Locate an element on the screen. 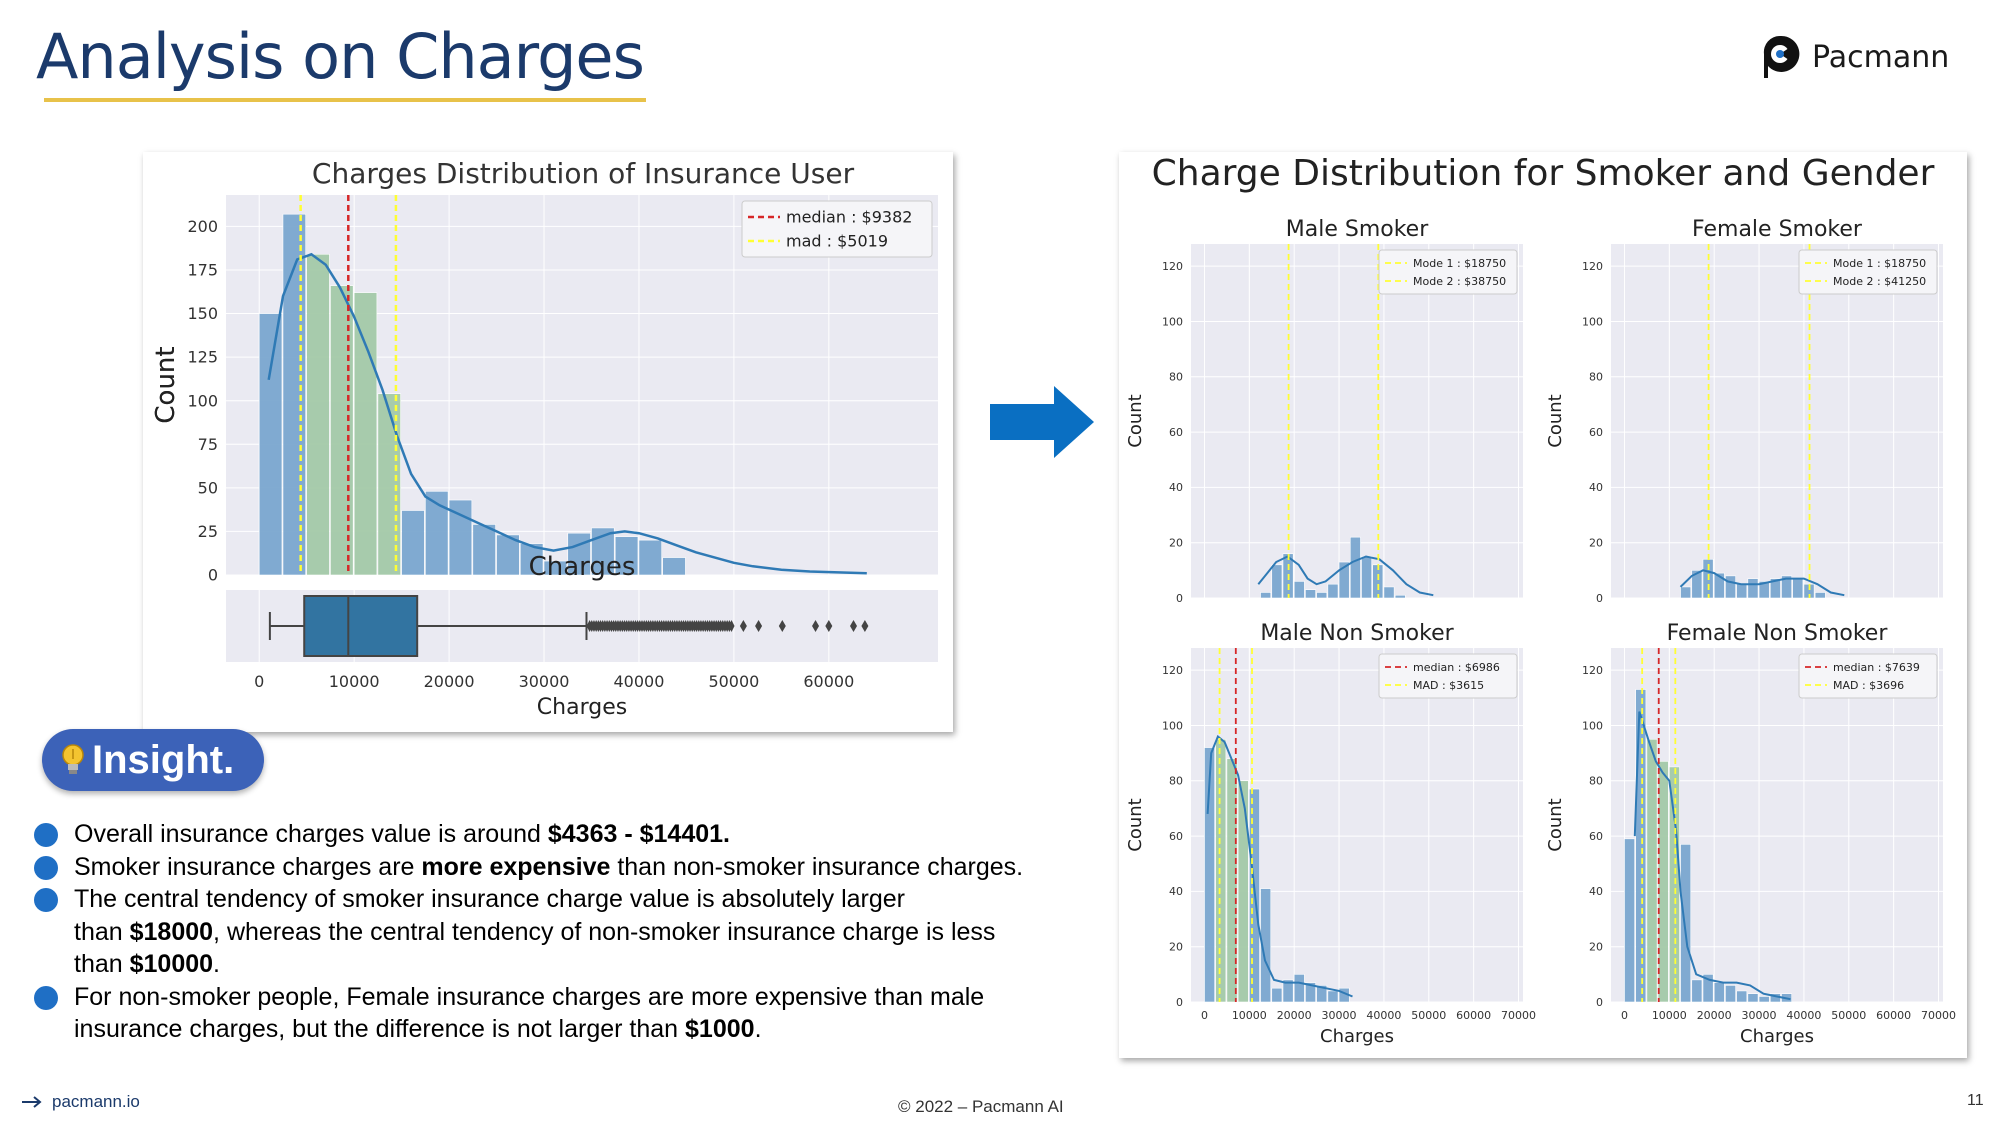  insight-bold: more expensive is located at coordinates (516, 866).